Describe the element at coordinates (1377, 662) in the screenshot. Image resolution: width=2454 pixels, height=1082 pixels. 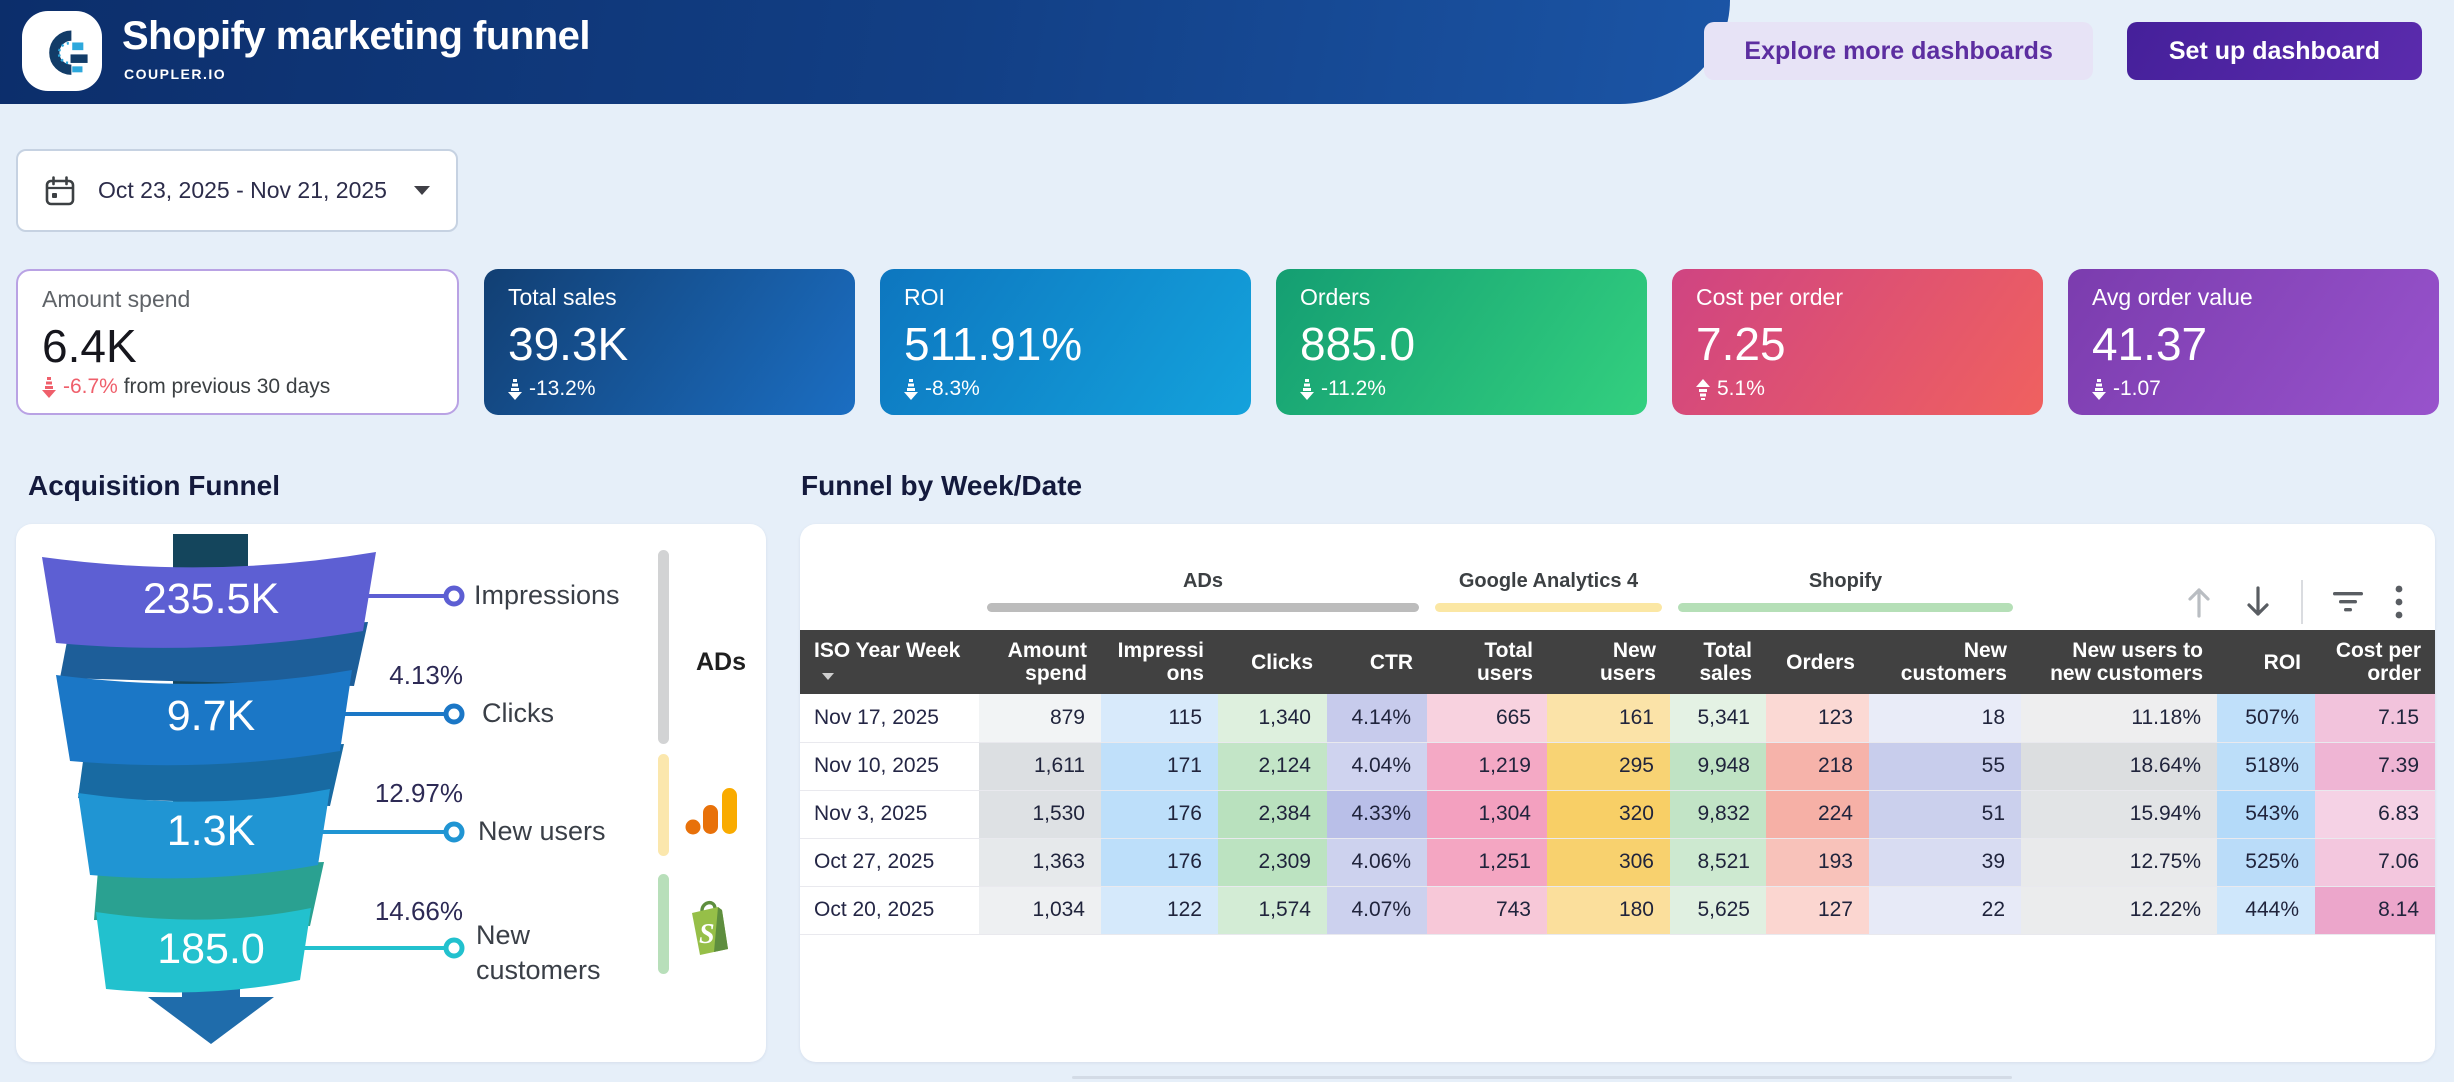
I see `column-header-ctr: CTR` at that location.